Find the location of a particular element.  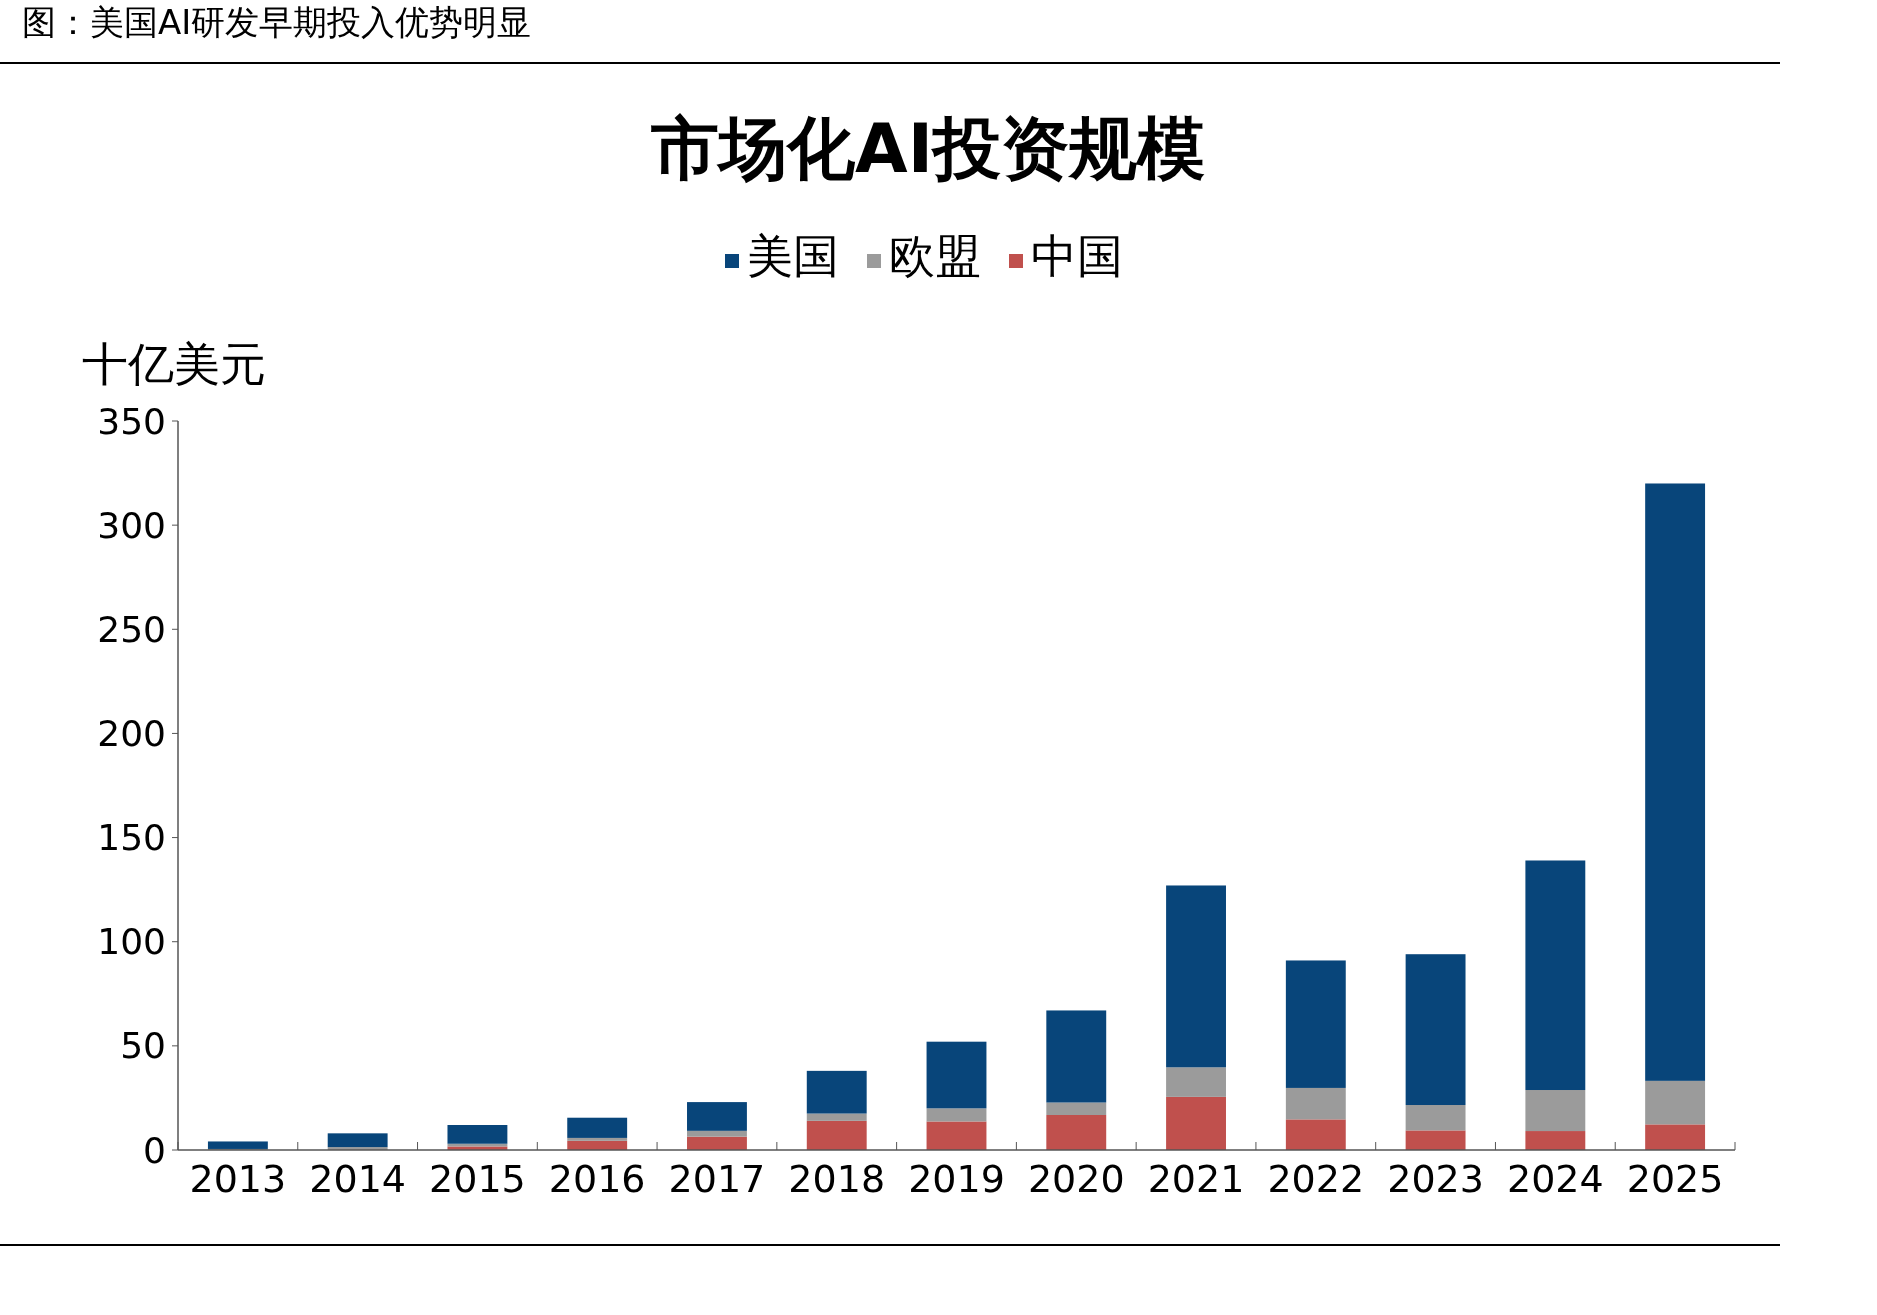

x-tick-label: 2015 is located at coordinates (477, 1179).